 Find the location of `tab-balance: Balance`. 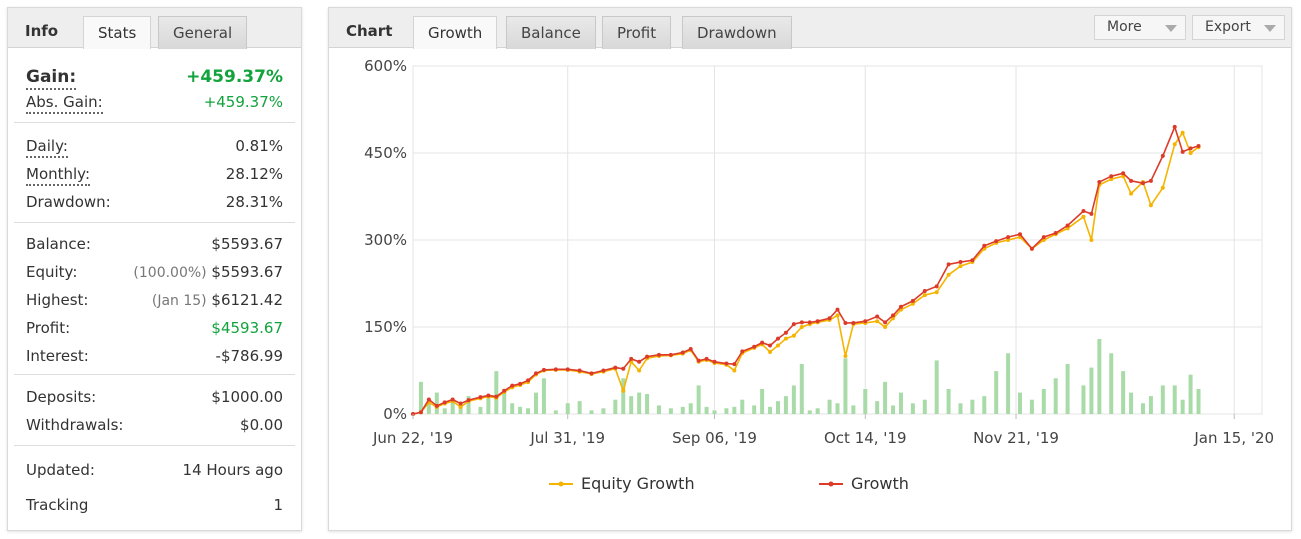

tab-balance: Balance is located at coordinates (551, 32).